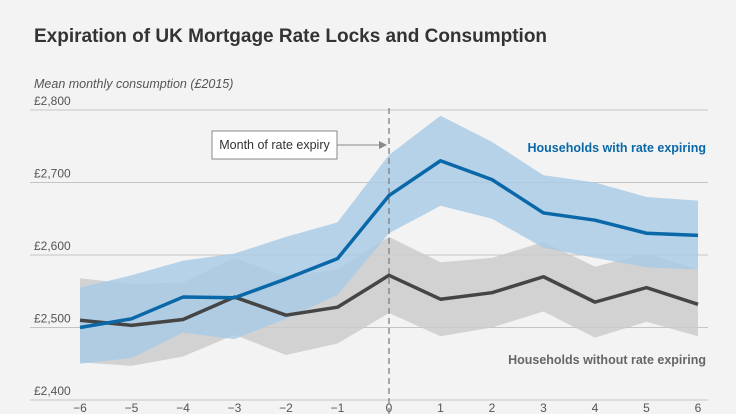 The height and width of the screenshot is (414, 736). I want to click on series-label-with: Households with rate expiring, so click(617, 148).